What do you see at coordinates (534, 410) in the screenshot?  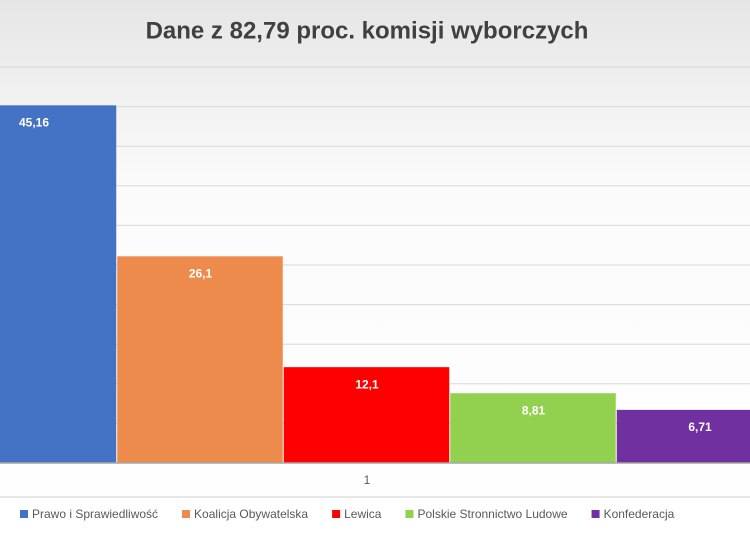 I see `data-label: 8,81` at bounding box center [534, 410].